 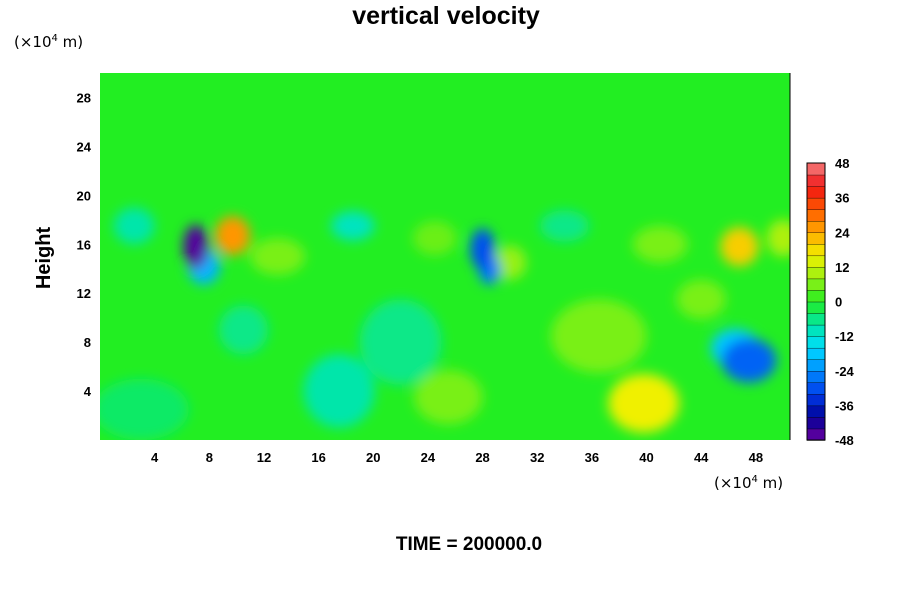 I want to click on y-tick-label: 16, so click(x=84, y=244).